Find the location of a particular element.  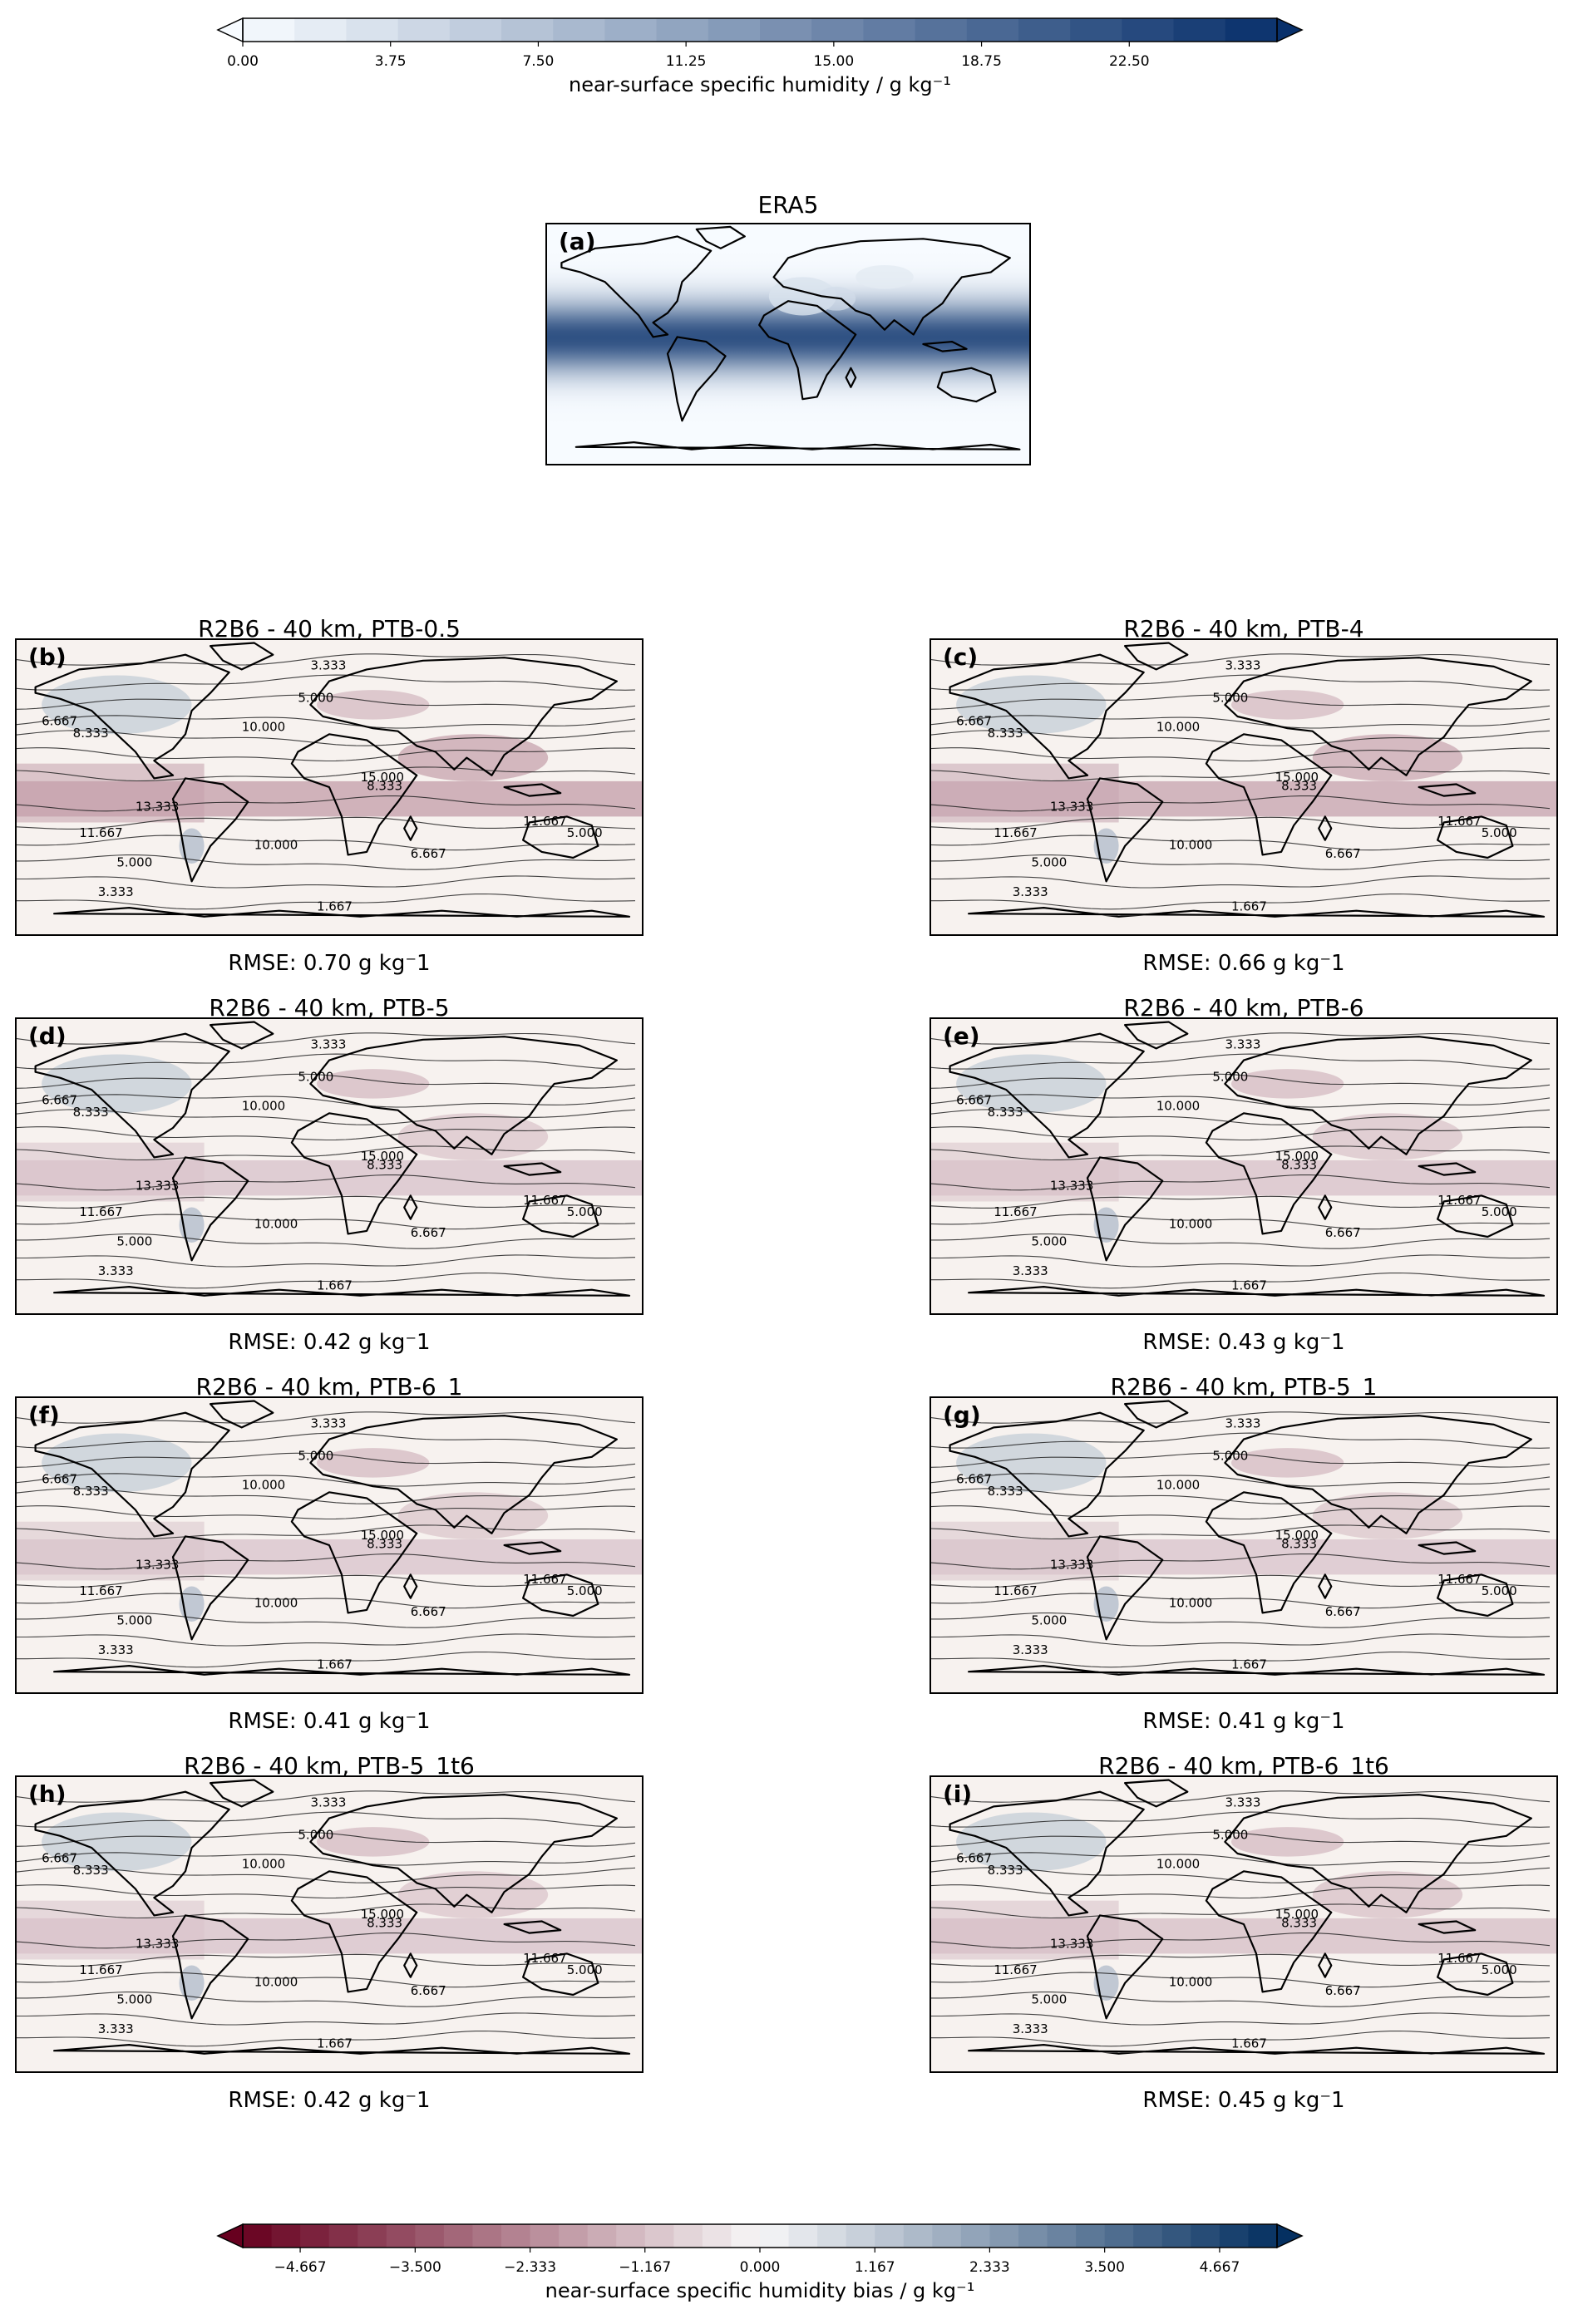

rmse-label: RMSE: 0.45 g kg⁻1 is located at coordinates (1243, 2100).